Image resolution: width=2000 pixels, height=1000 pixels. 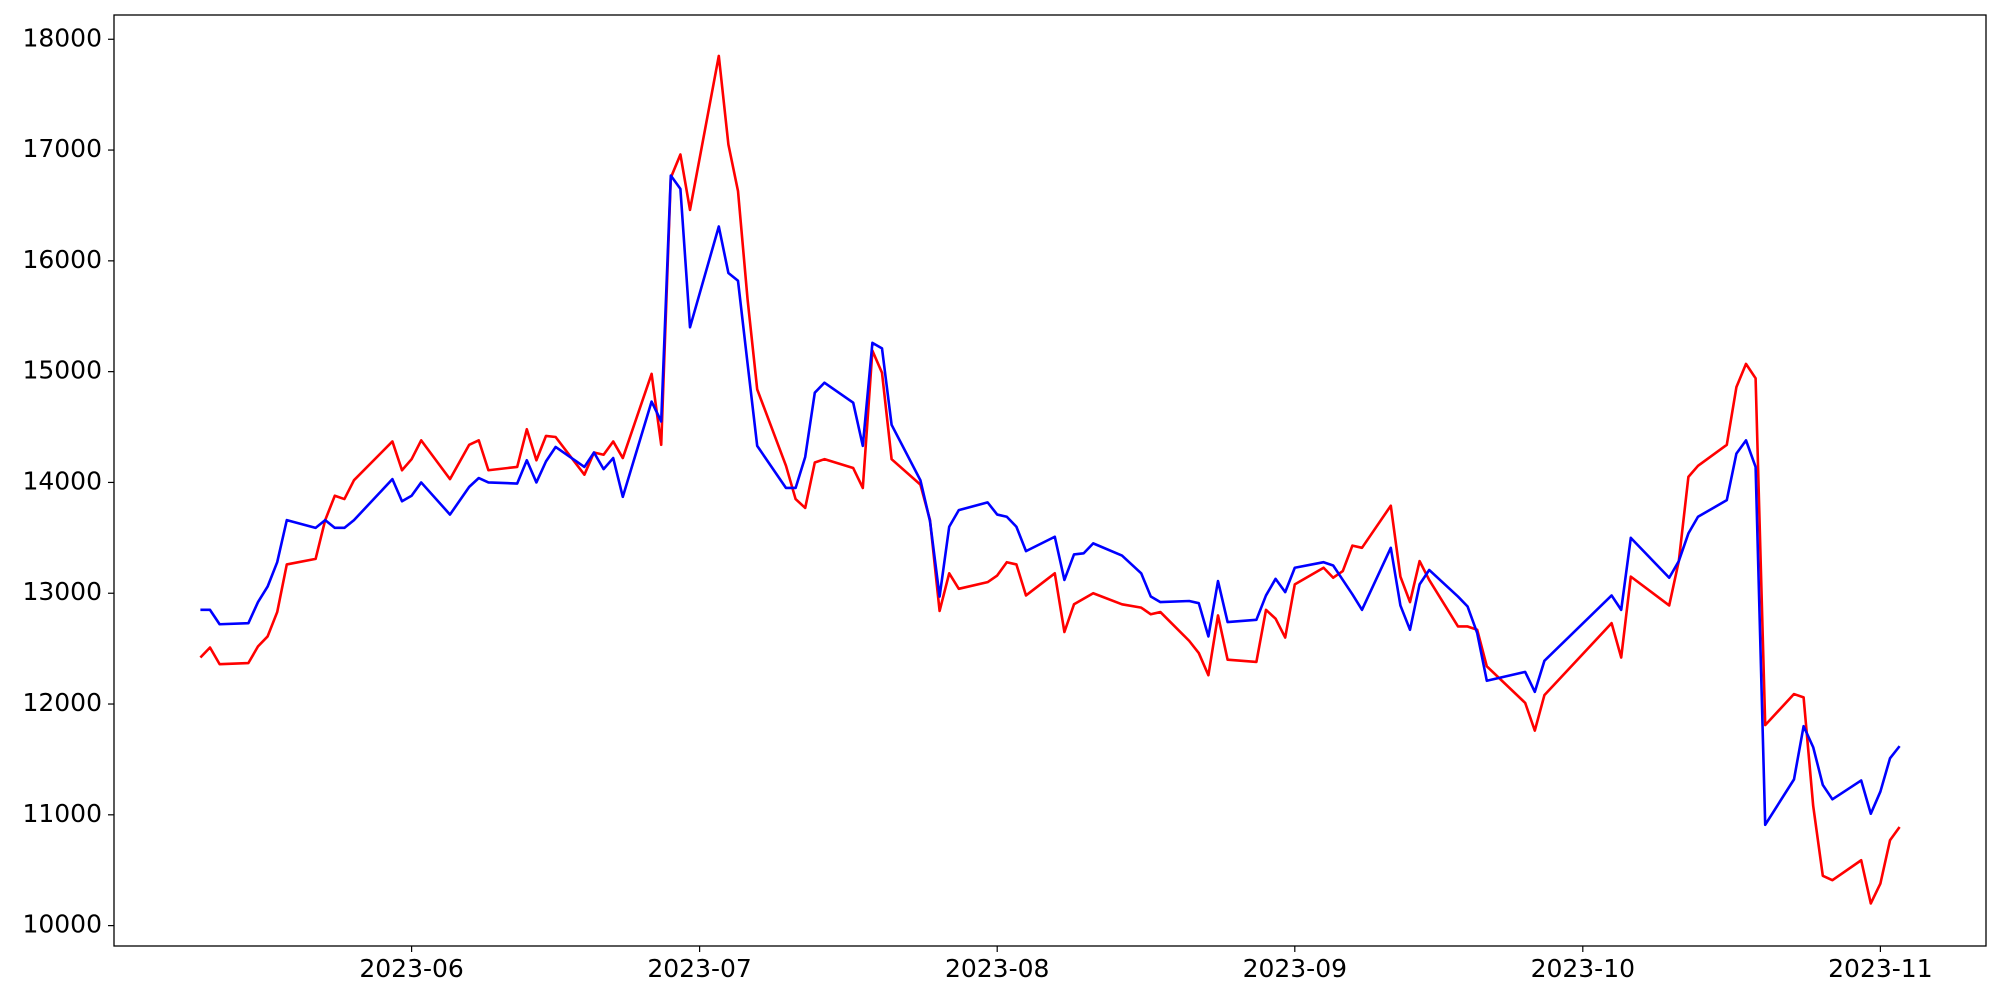 I want to click on x-tick-label: 2023-10, so click(x=1583, y=968).